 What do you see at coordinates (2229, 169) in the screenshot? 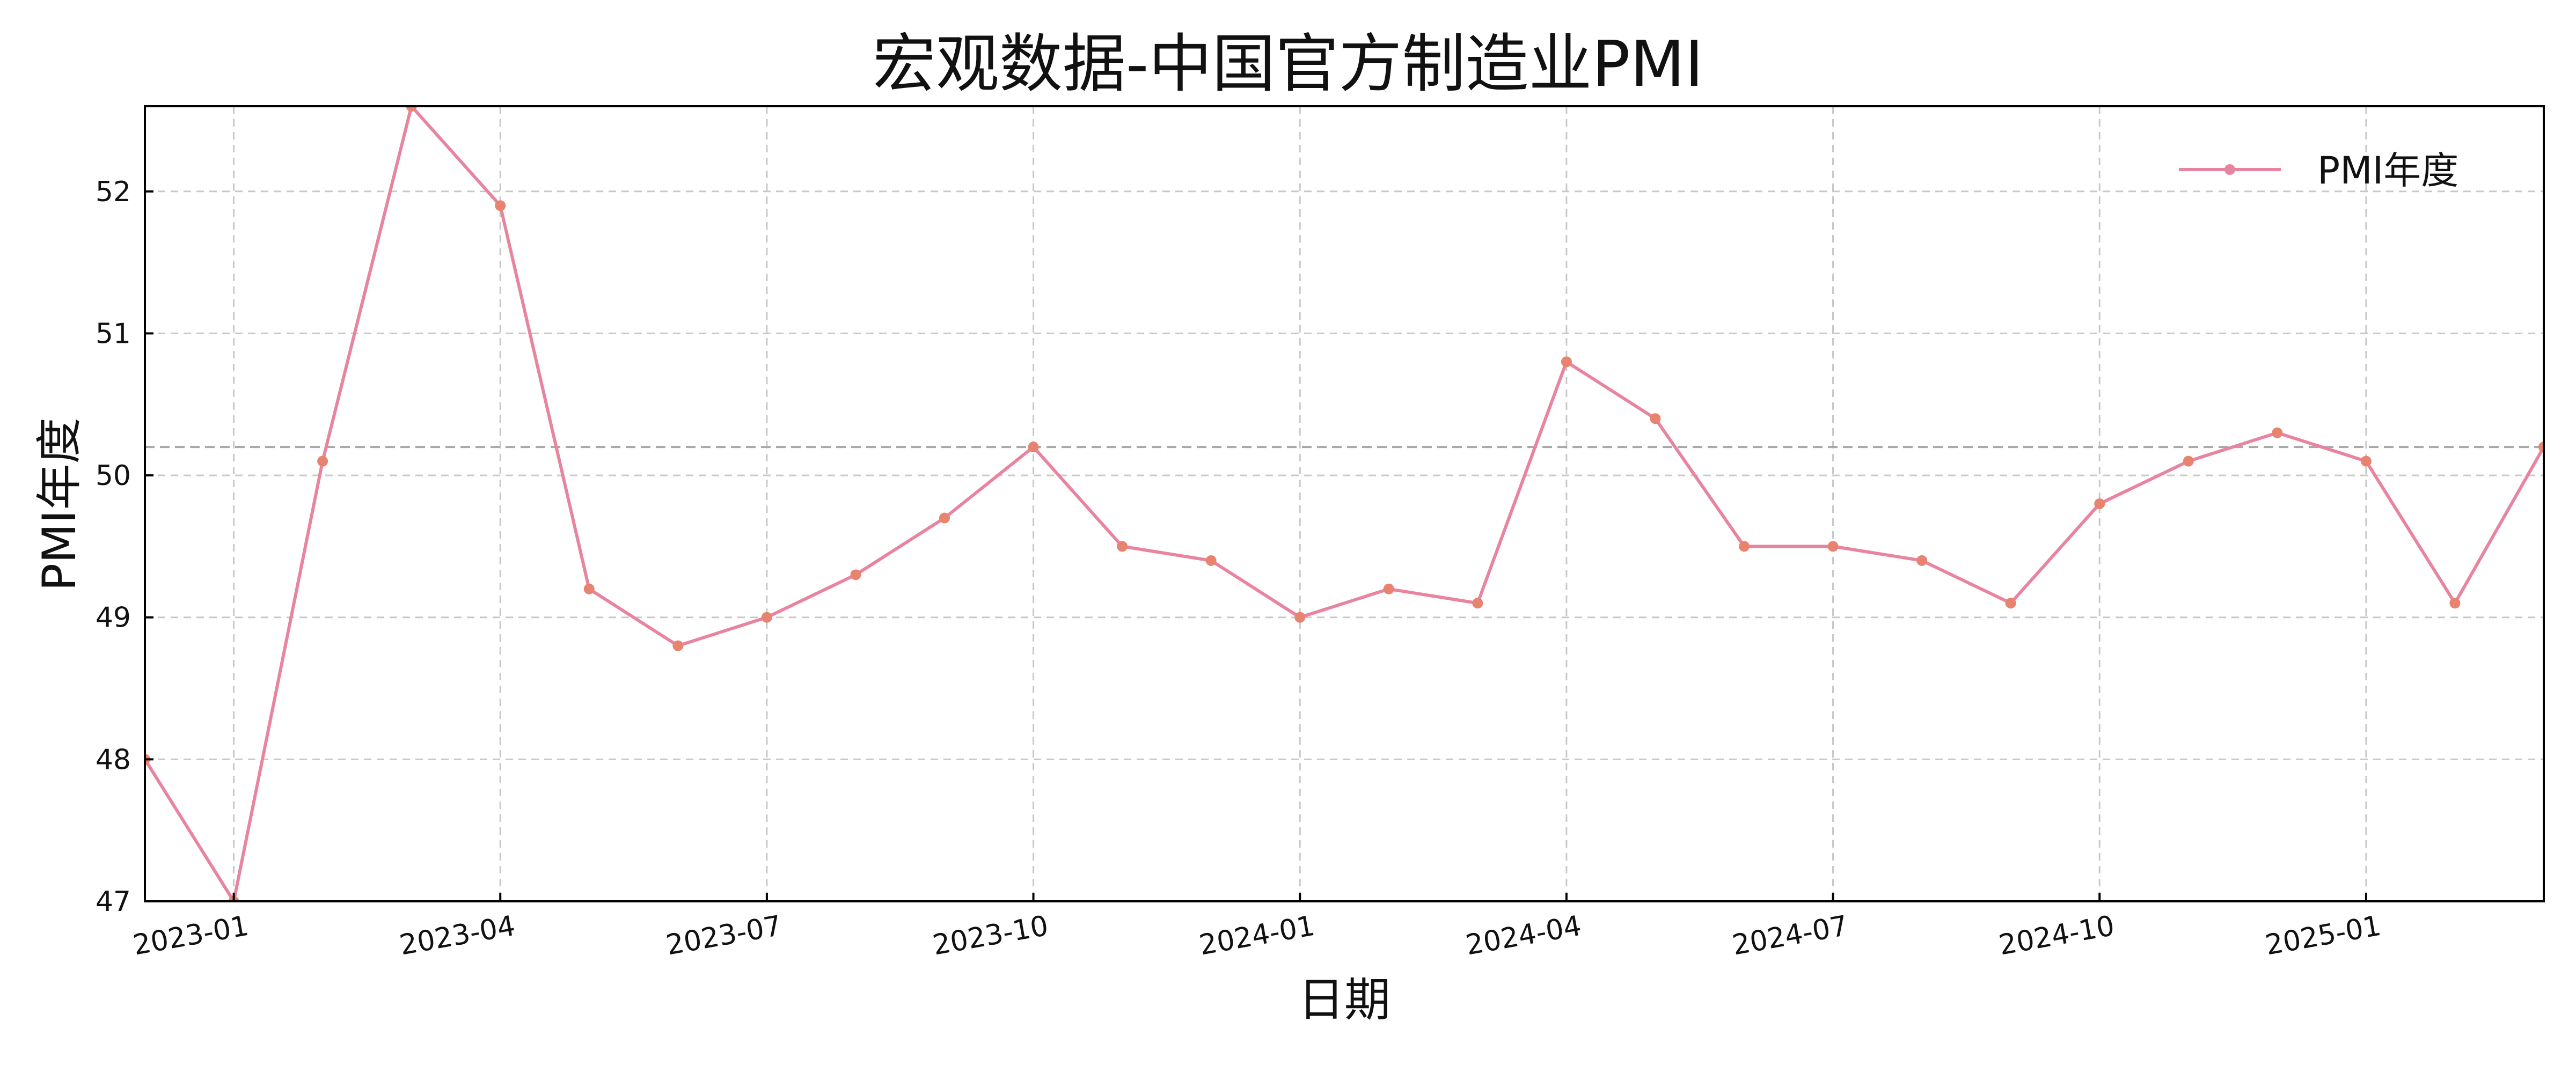
I see `legend-marker-sample` at bounding box center [2229, 169].